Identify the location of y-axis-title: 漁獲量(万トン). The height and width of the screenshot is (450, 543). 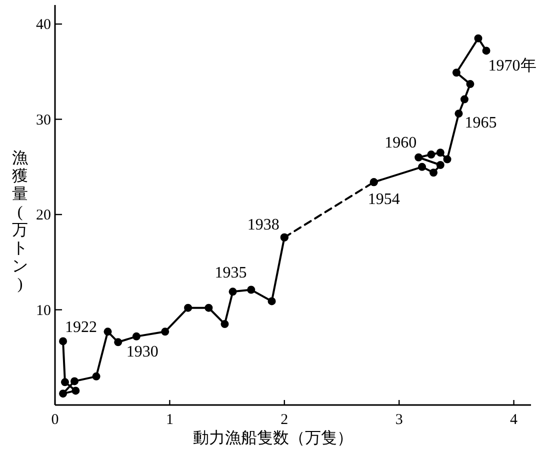
(20, 221).